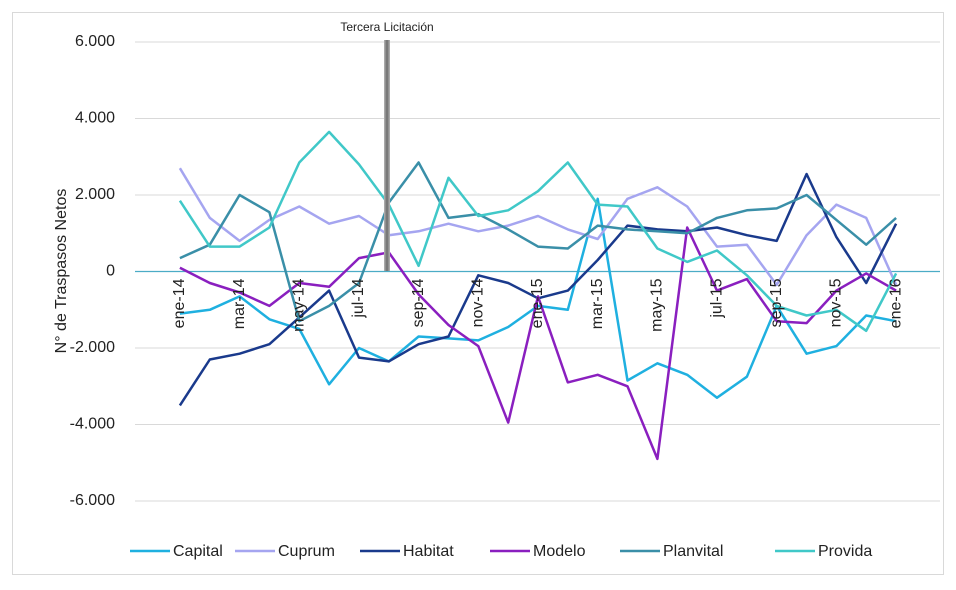  Describe the element at coordinates (92, 347) in the screenshot. I see `y-tick-label: -2.000` at that location.